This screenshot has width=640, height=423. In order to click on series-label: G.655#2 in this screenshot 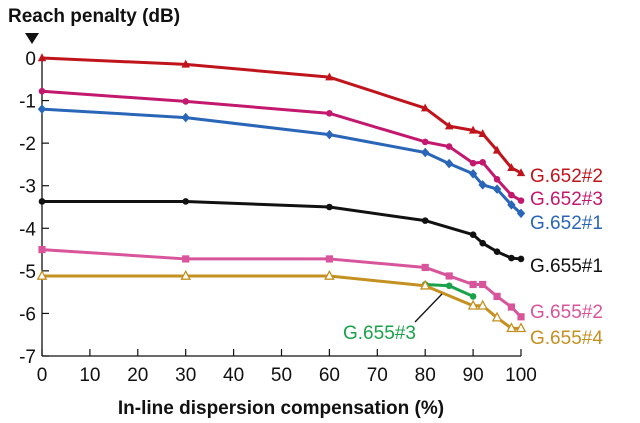, I will do `click(566, 312)`.